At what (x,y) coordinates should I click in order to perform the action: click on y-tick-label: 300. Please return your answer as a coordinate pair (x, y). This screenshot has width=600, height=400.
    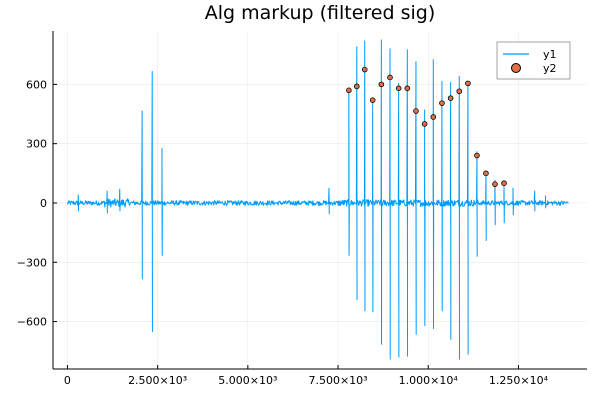
    Looking at the image, I should click on (36, 144).